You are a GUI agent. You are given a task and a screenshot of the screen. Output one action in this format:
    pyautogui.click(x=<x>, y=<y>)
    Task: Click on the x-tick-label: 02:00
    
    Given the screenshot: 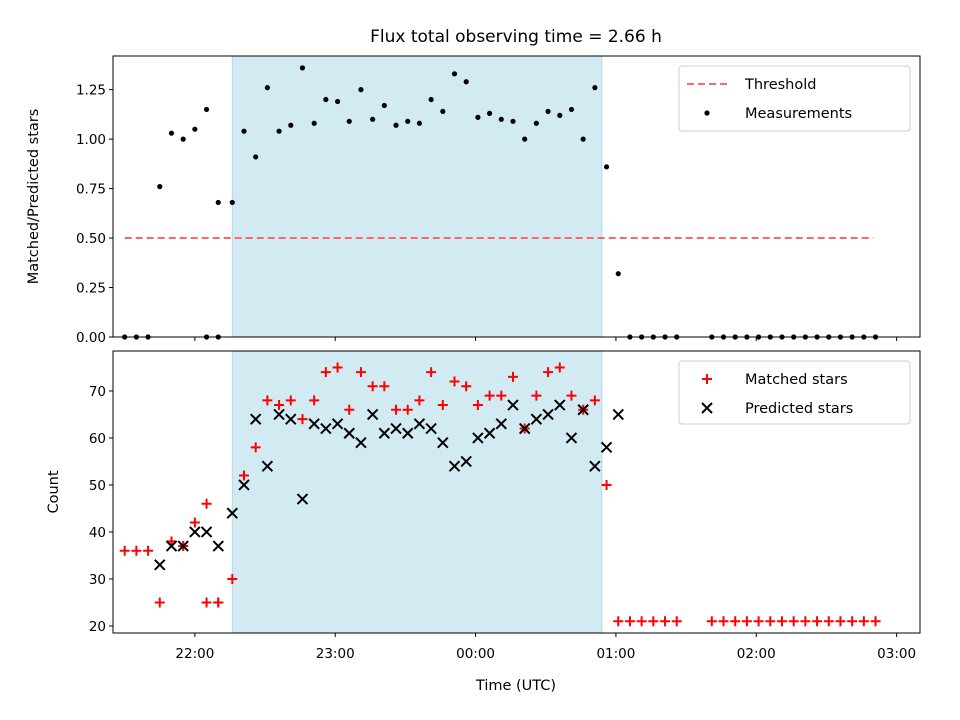 What is the action you would take?
    pyautogui.click(x=756, y=654)
    